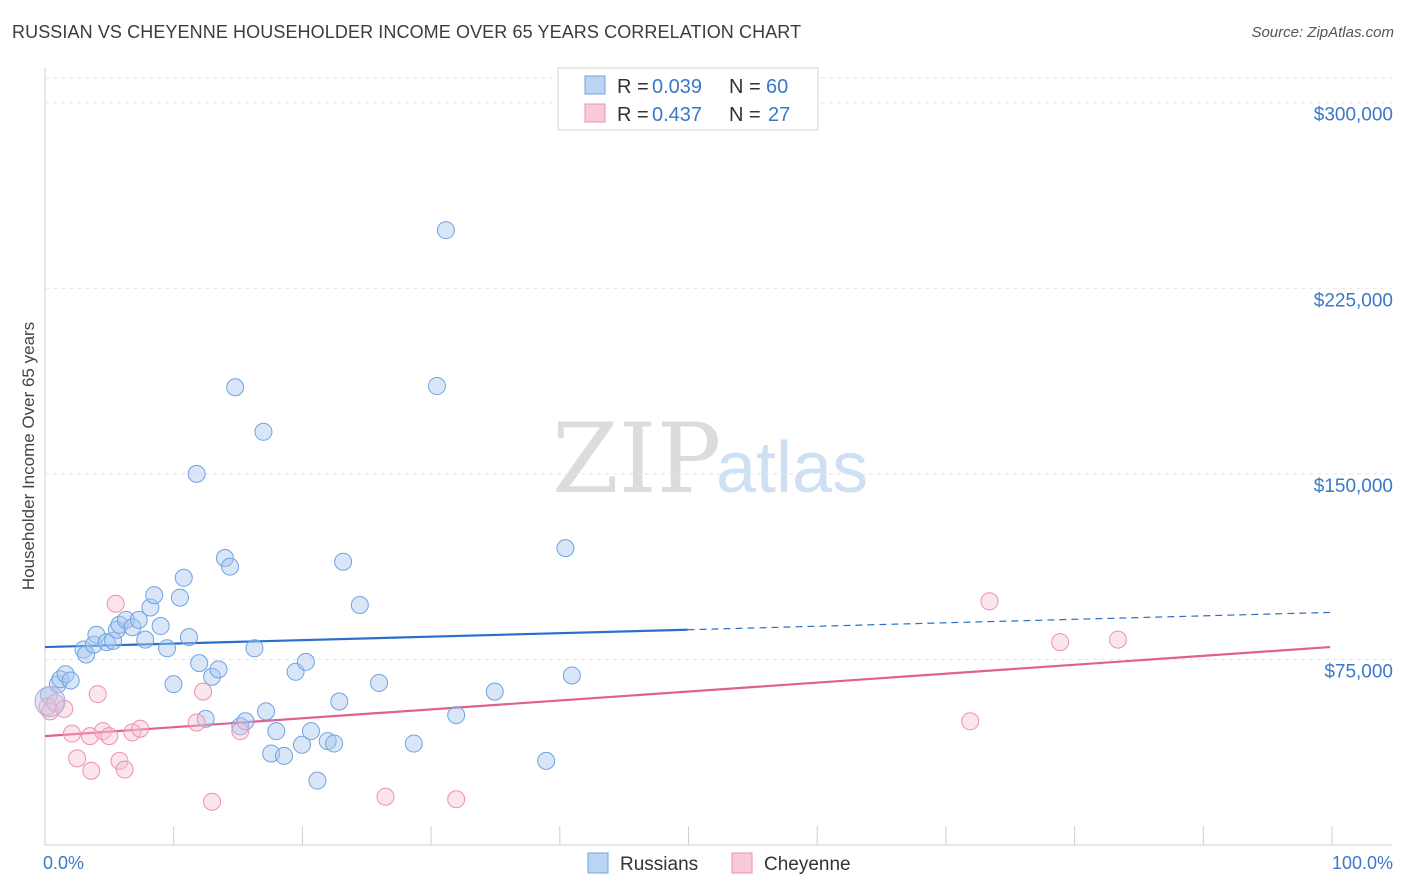 This screenshot has height=892, width=1406. What do you see at coordinates (719, 863) in the screenshot?
I see `bottom-legend: Russians Cheyenne` at bounding box center [719, 863].